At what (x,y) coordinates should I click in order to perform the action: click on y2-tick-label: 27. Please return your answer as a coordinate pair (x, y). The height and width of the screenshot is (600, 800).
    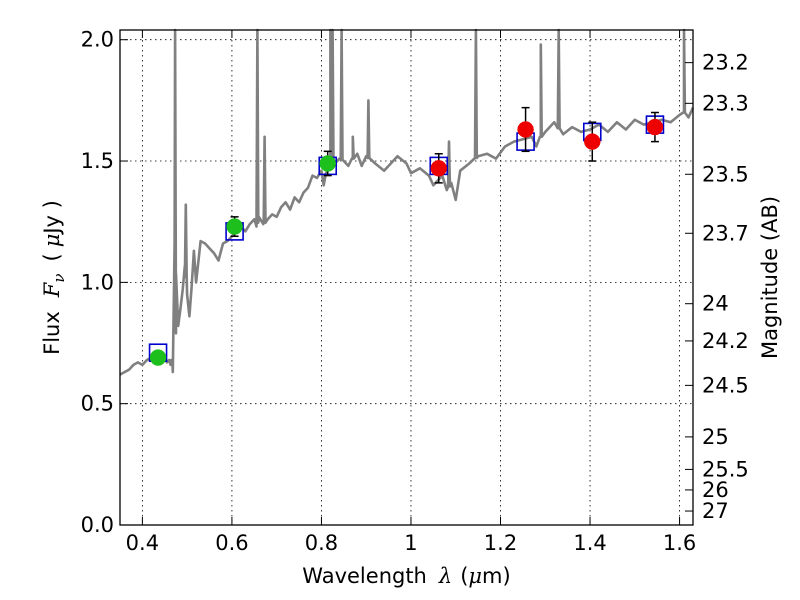
    Looking at the image, I should click on (715, 511).